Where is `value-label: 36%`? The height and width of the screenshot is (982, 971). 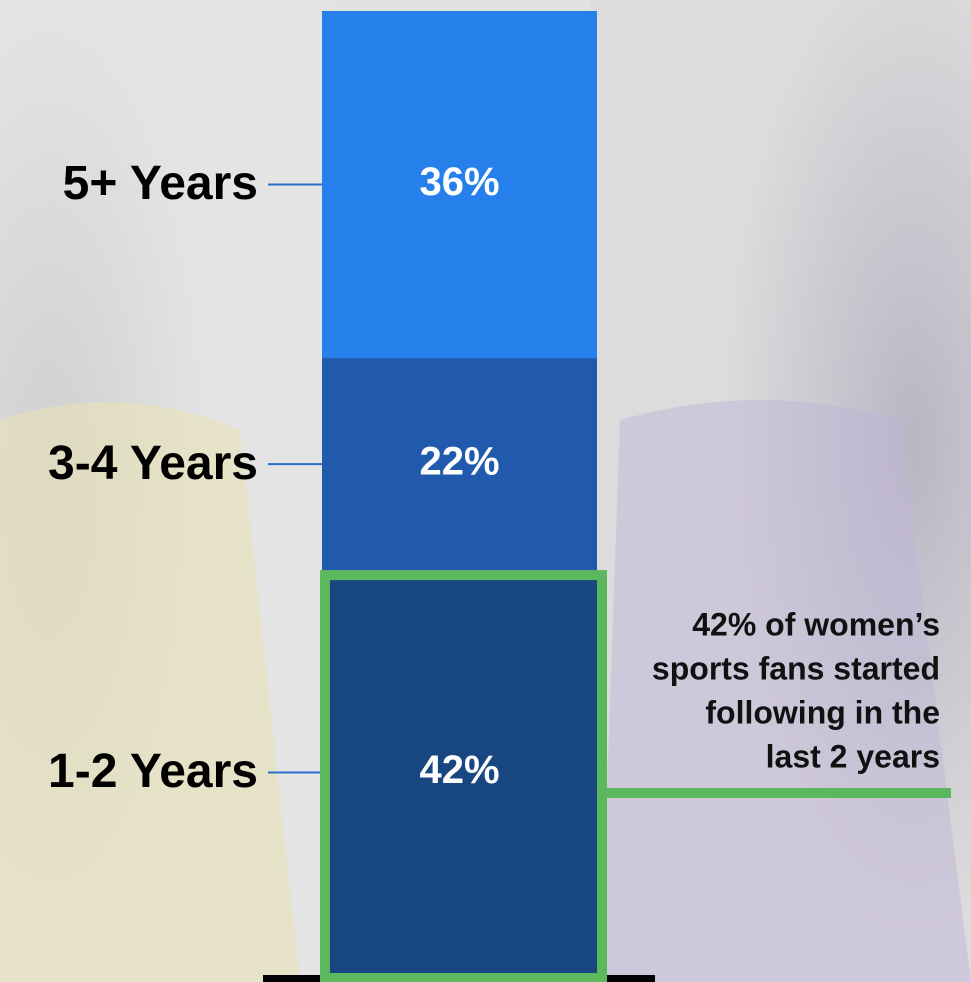
value-label: 36% is located at coordinates (459, 182).